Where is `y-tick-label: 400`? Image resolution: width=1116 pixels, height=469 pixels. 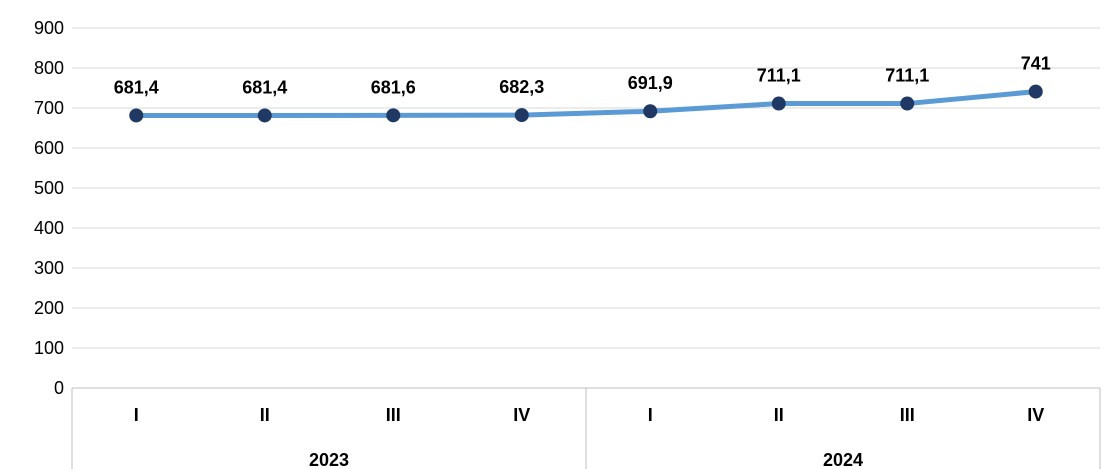 y-tick-label: 400 is located at coordinates (49, 228).